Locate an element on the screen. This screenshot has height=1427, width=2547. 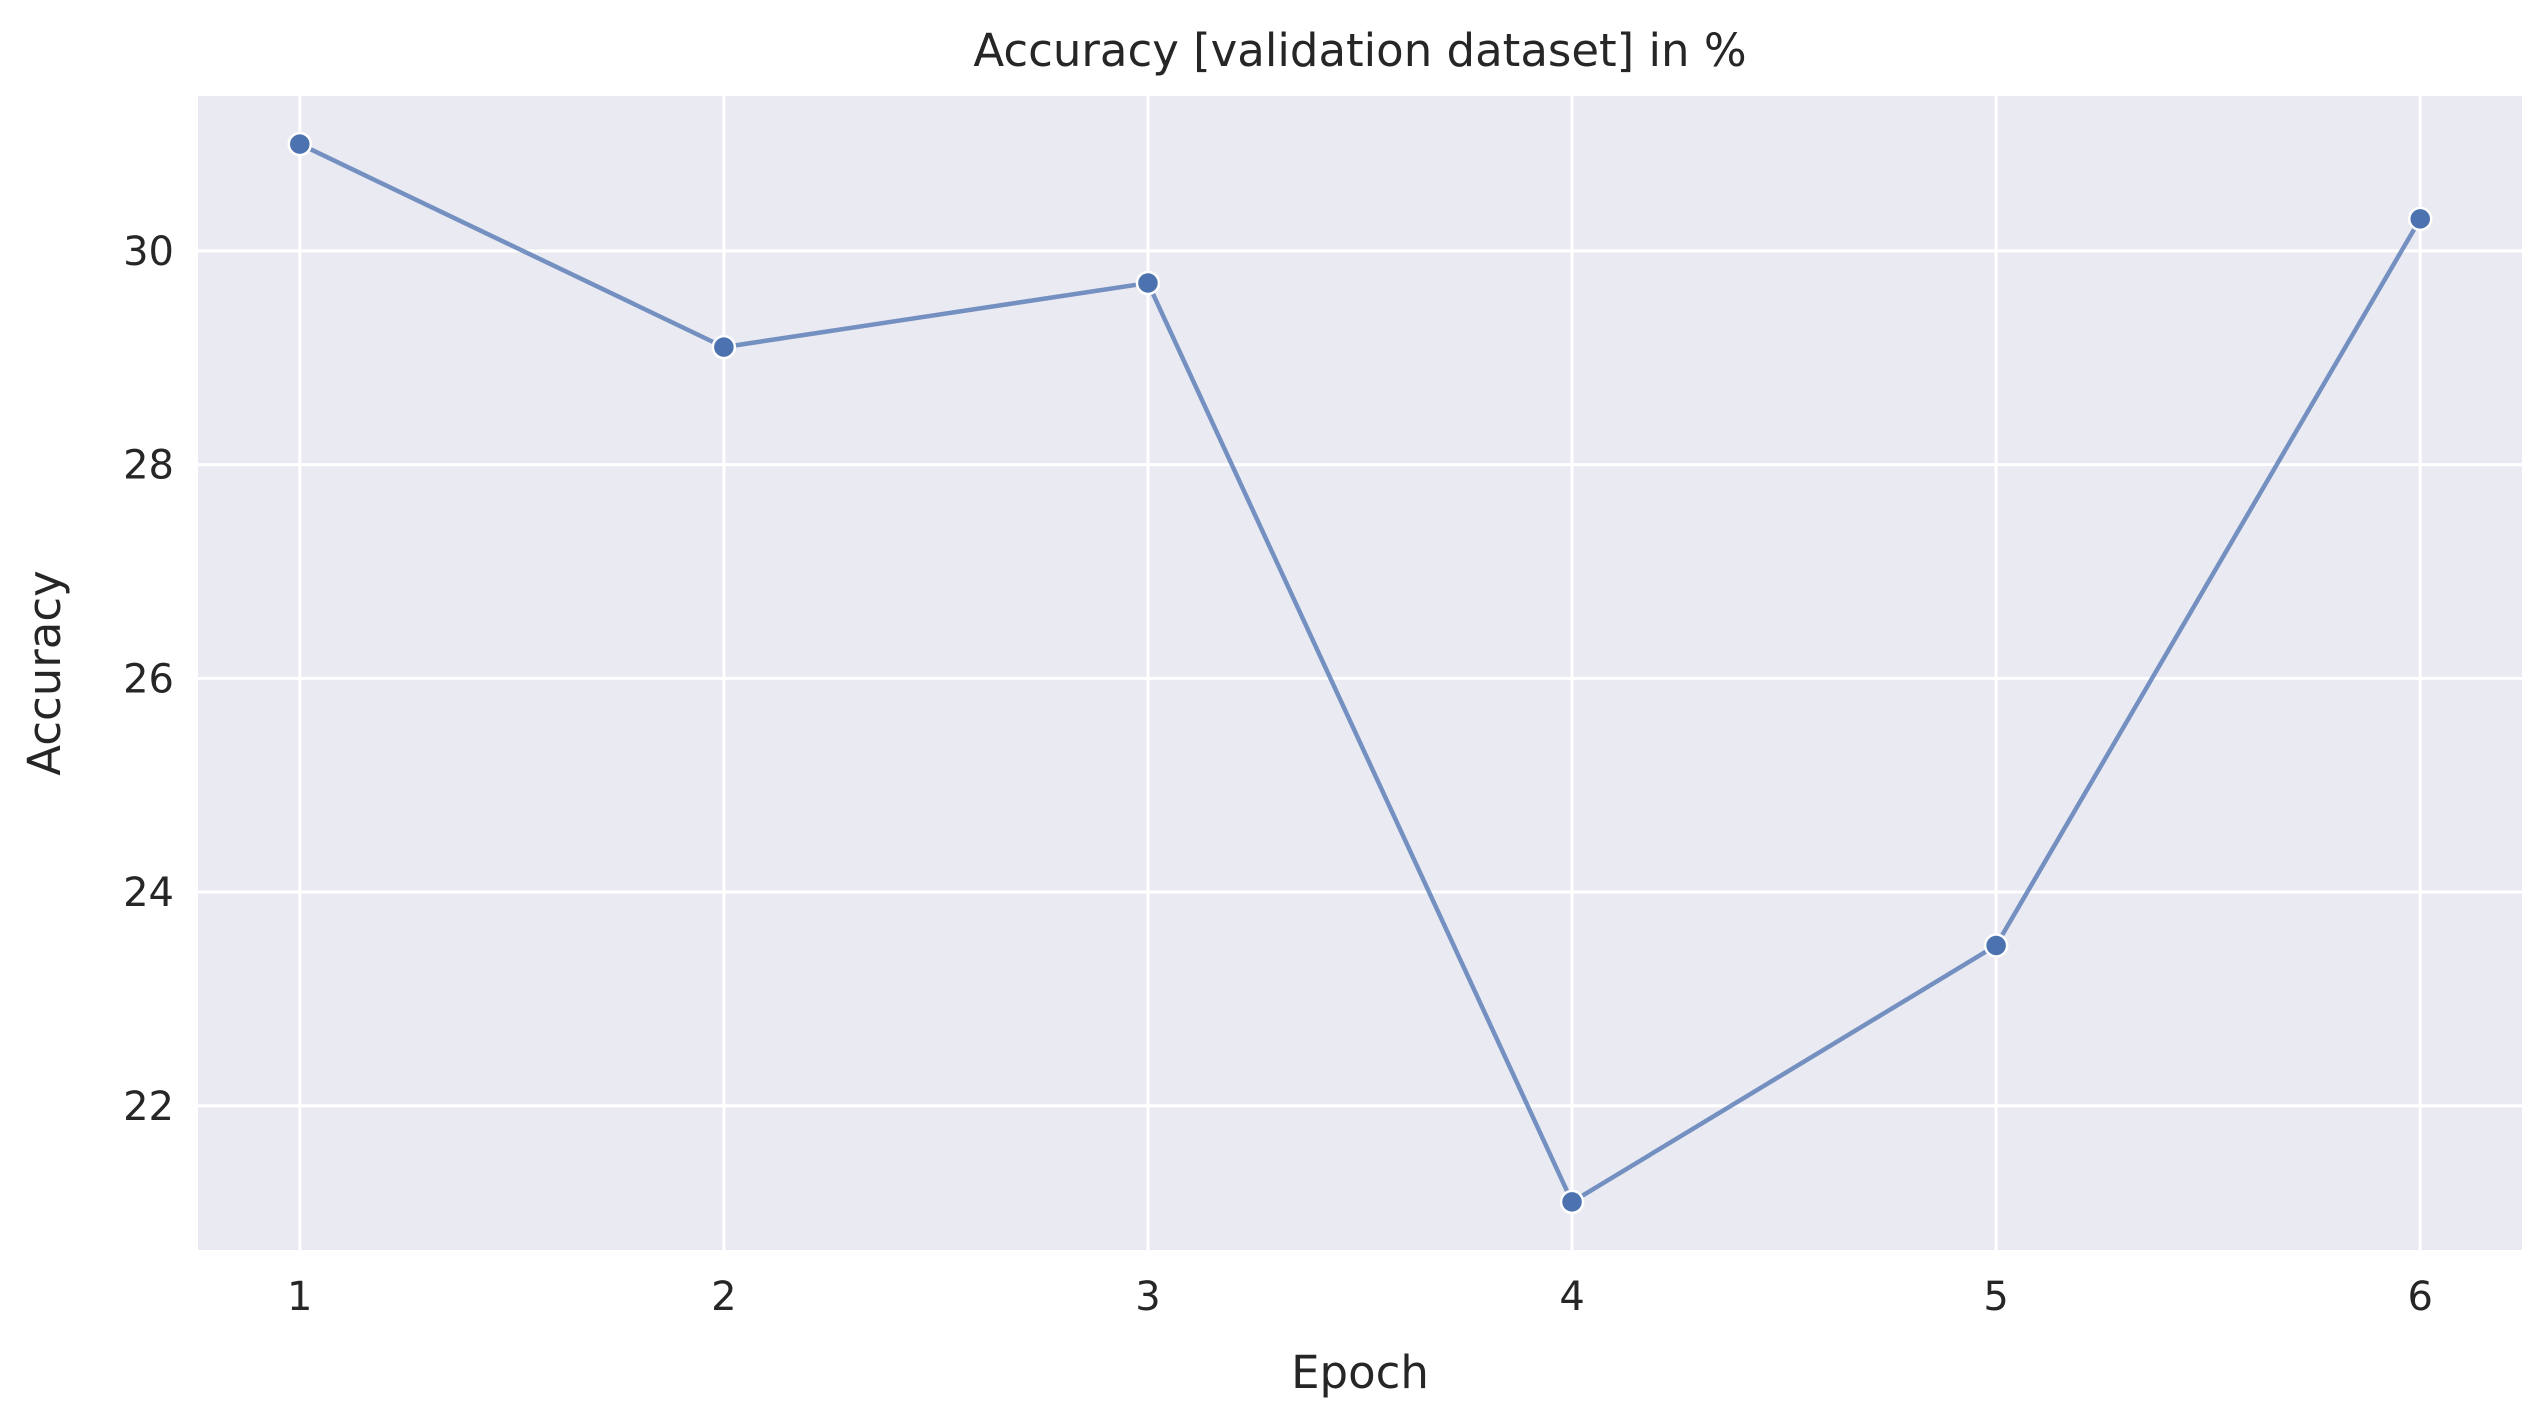
x-tick-label: 4 is located at coordinates (1571, 1297).